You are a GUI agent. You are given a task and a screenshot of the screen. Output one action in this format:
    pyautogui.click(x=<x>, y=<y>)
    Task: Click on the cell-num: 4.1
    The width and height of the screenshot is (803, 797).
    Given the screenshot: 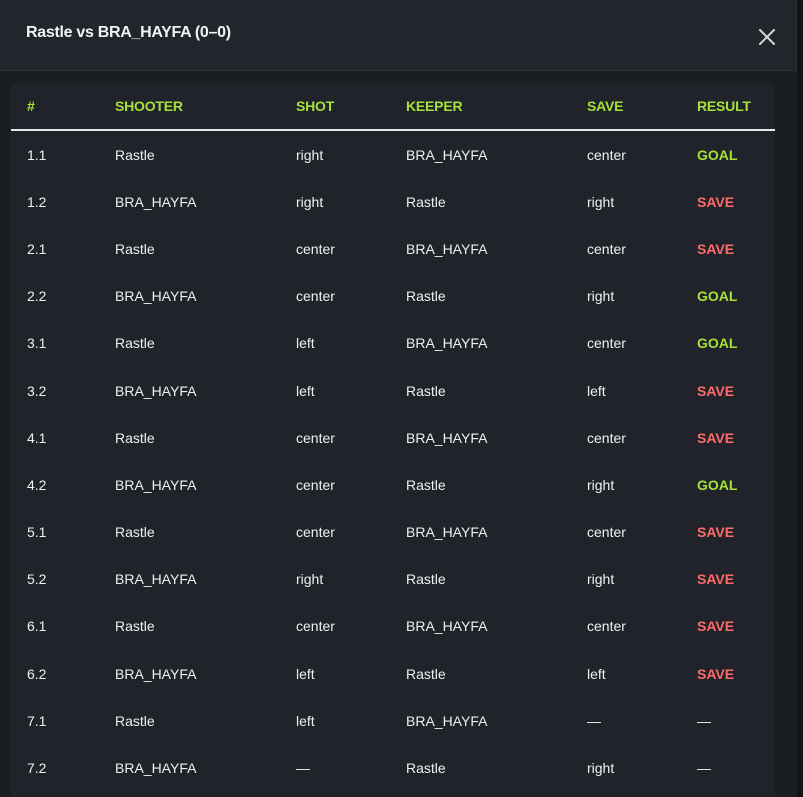 What is the action you would take?
    pyautogui.click(x=37, y=437)
    